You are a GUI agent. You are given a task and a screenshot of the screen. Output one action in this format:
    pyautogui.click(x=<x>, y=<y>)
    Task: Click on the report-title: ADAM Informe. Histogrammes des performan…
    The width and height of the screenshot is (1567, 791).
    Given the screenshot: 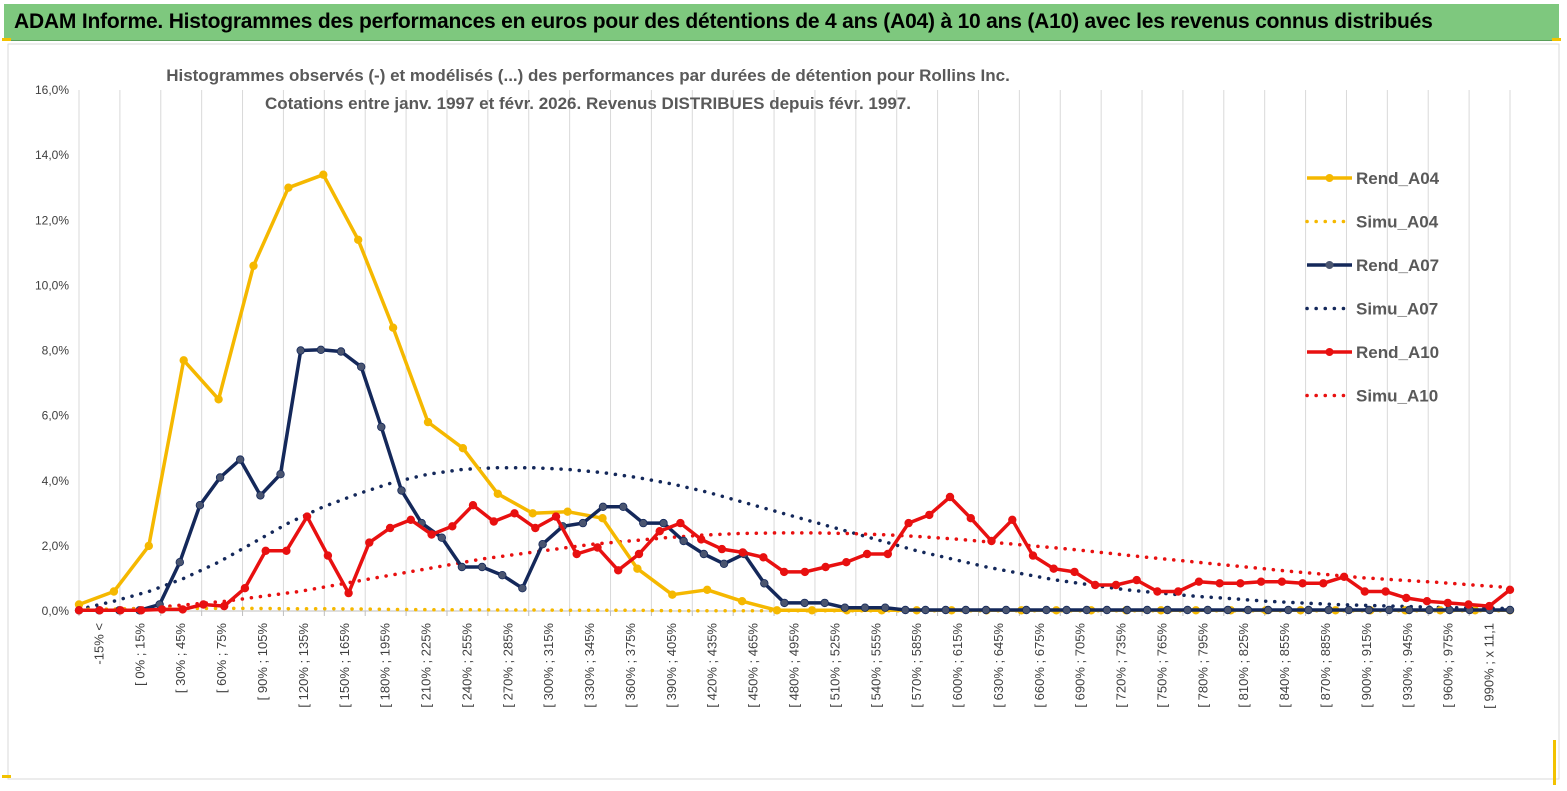 What is the action you would take?
    pyautogui.click(x=723, y=21)
    